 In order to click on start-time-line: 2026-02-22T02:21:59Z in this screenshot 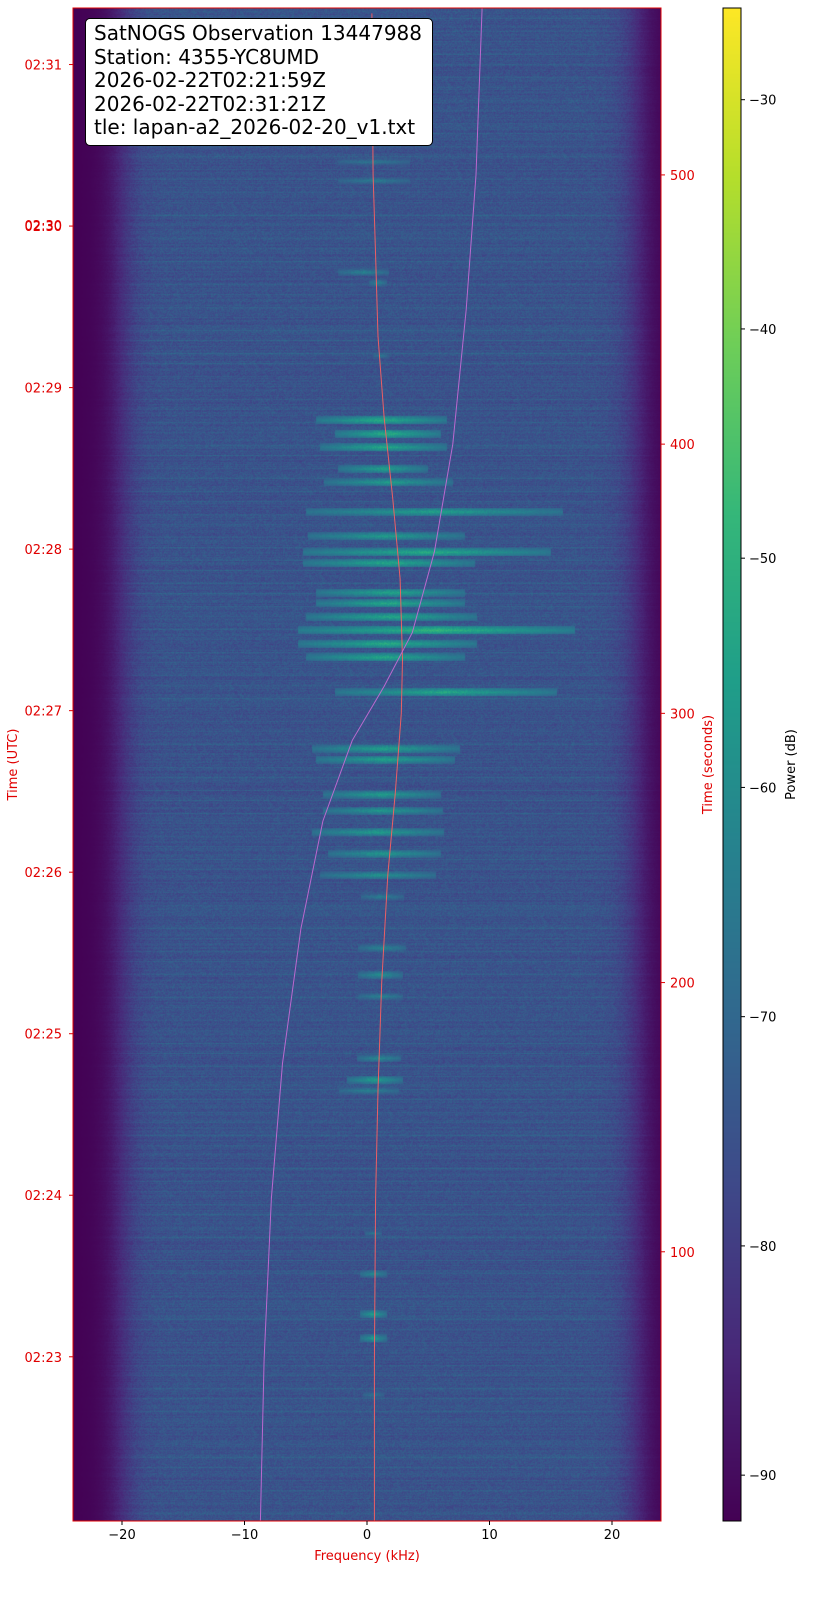, I will do `click(210, 80)`.